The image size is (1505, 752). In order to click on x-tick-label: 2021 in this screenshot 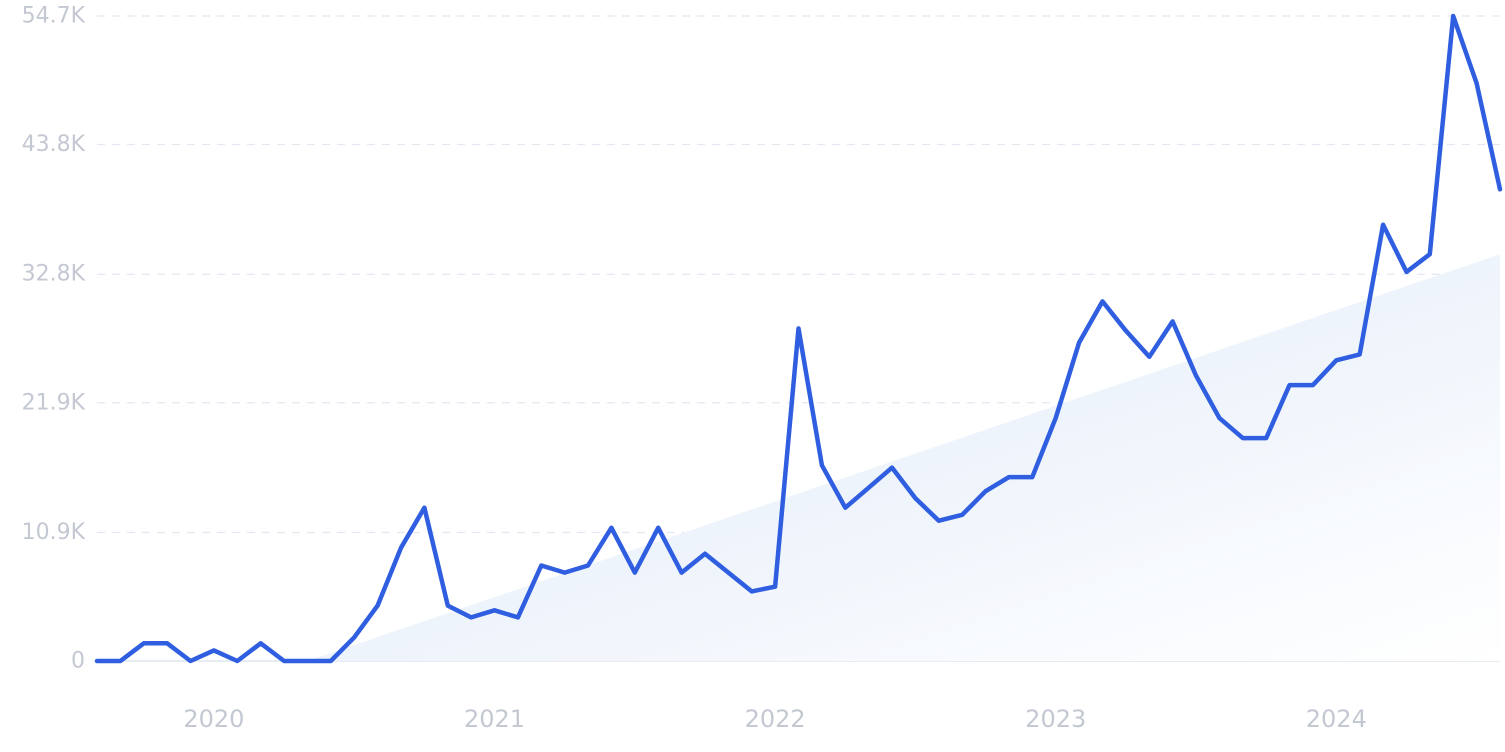, I will do `click(494, 719)`.